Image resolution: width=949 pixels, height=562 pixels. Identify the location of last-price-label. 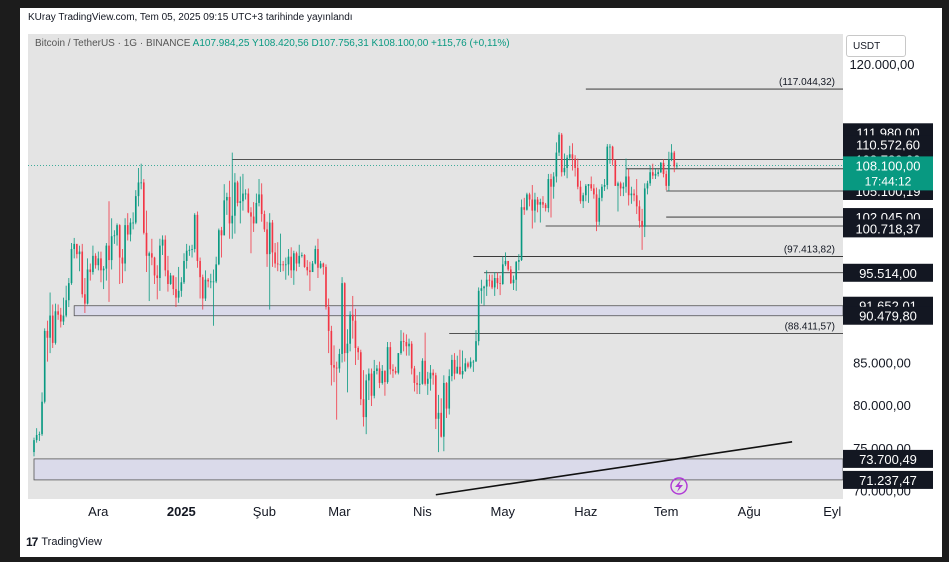
(888, 173).